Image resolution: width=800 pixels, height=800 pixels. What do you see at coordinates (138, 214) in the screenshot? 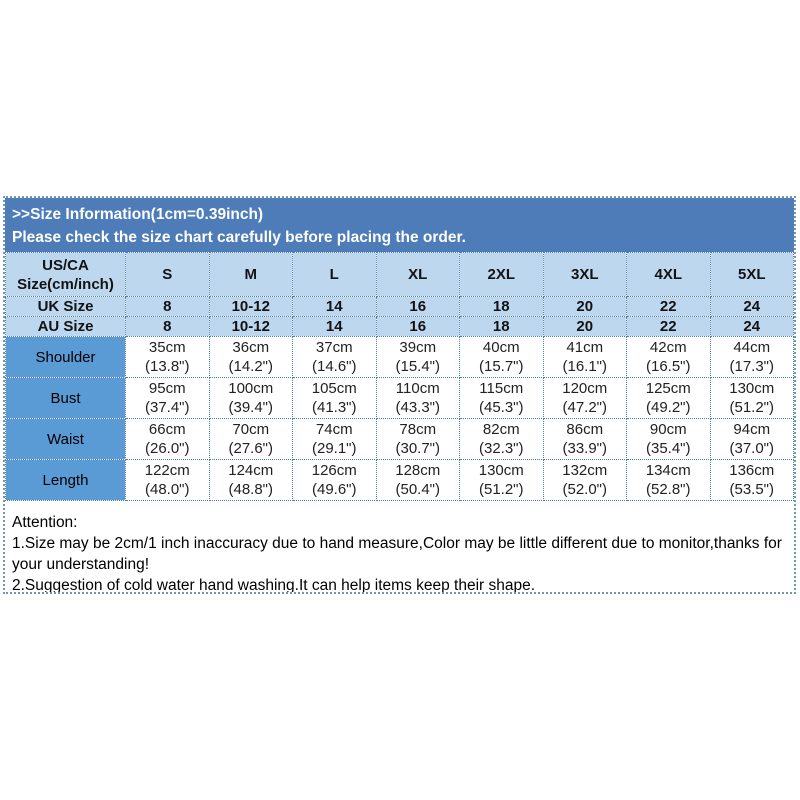
I see `banner-title: >>Size Information(1cm=0.39inch)` at bounding box center [138, 214].